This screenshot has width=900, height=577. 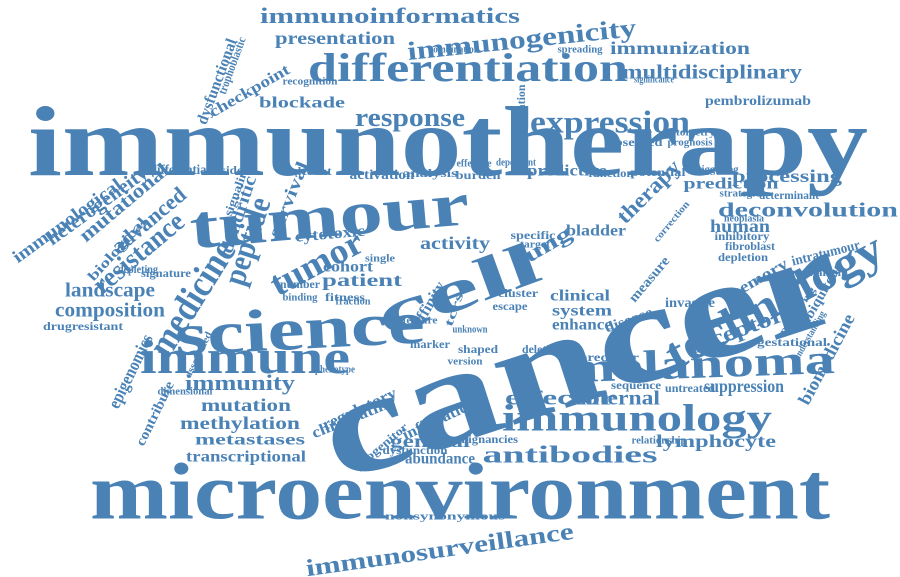 What do you see at coordinates (542, 349) in the screenshot?
I see `word-deletion: deletion` at bounding box center [542, 349].